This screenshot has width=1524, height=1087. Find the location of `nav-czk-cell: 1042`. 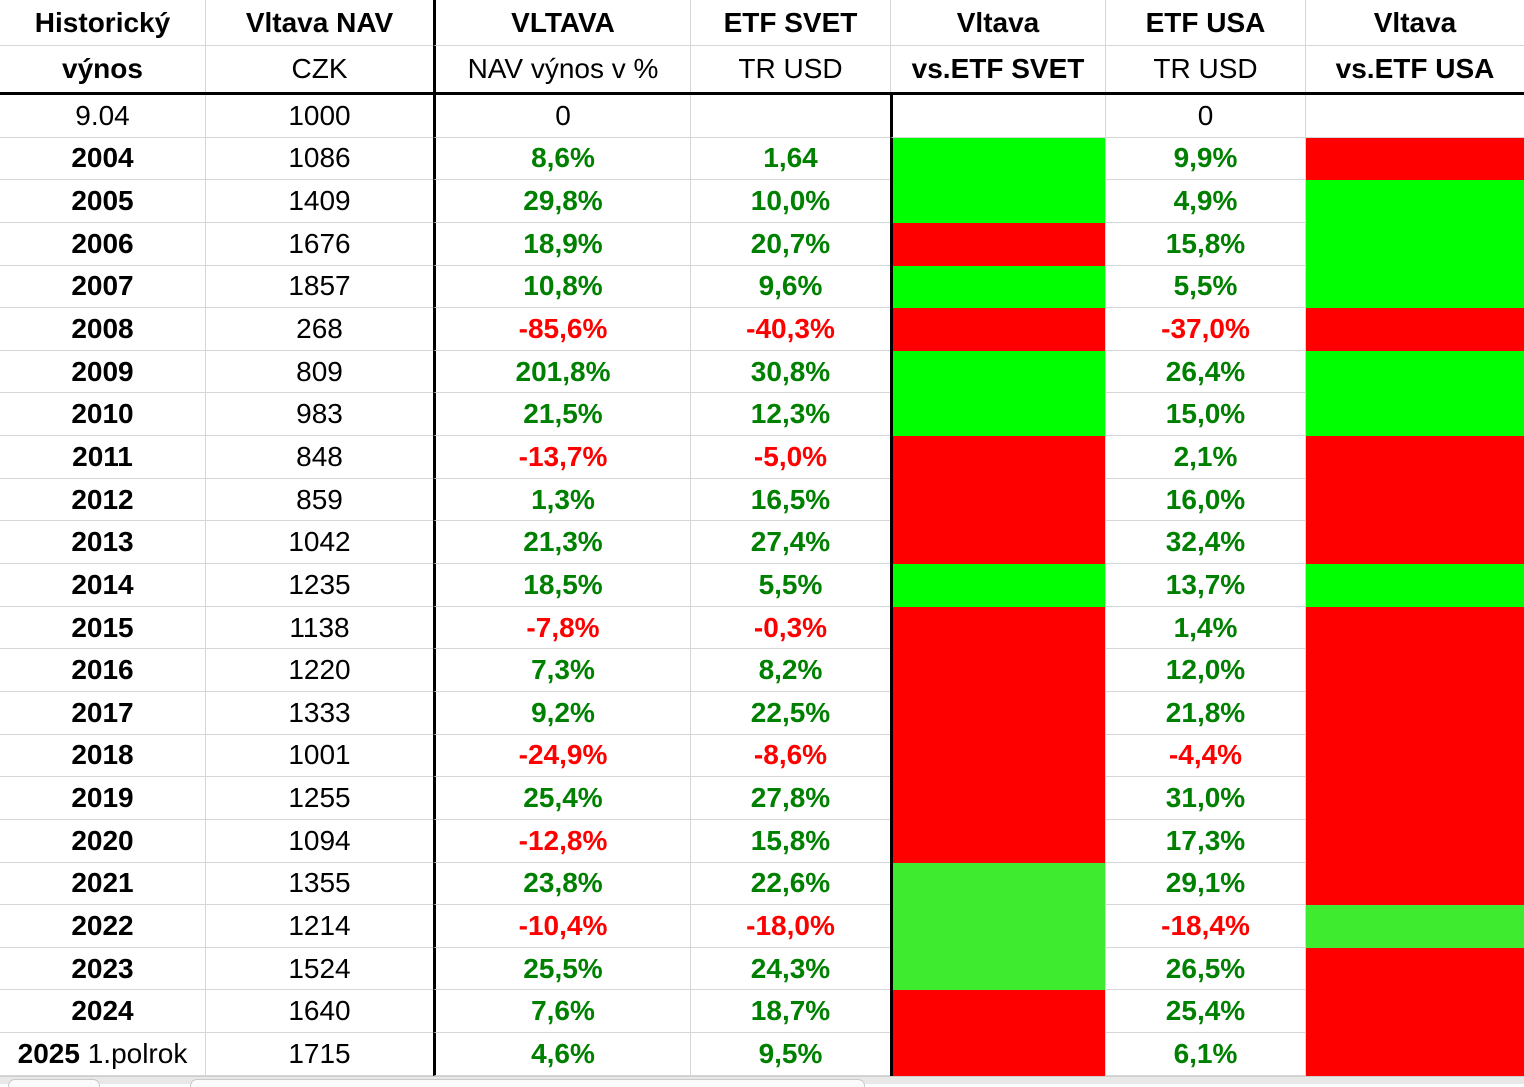

nav-czk-cell: 1042 is located at coordinates (319, 543).